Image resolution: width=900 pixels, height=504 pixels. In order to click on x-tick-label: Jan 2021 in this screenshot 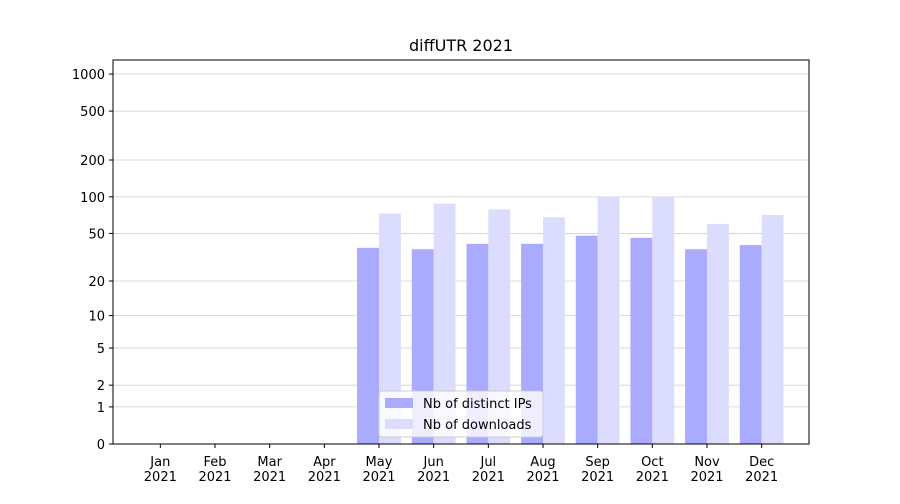, I will do `click(160, 470)`.